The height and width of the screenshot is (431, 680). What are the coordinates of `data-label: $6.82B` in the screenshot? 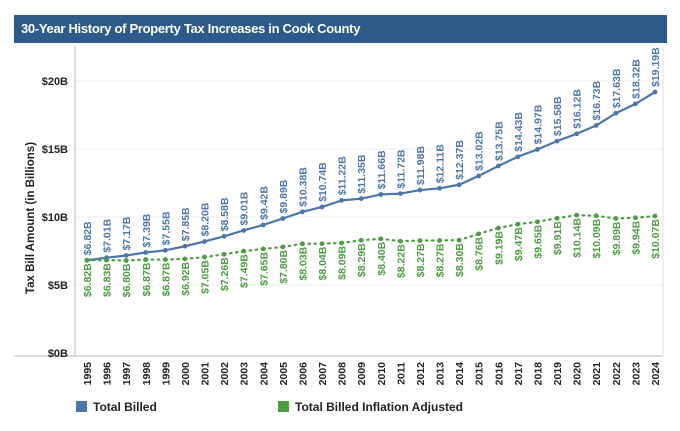 It's located at (88, 280).